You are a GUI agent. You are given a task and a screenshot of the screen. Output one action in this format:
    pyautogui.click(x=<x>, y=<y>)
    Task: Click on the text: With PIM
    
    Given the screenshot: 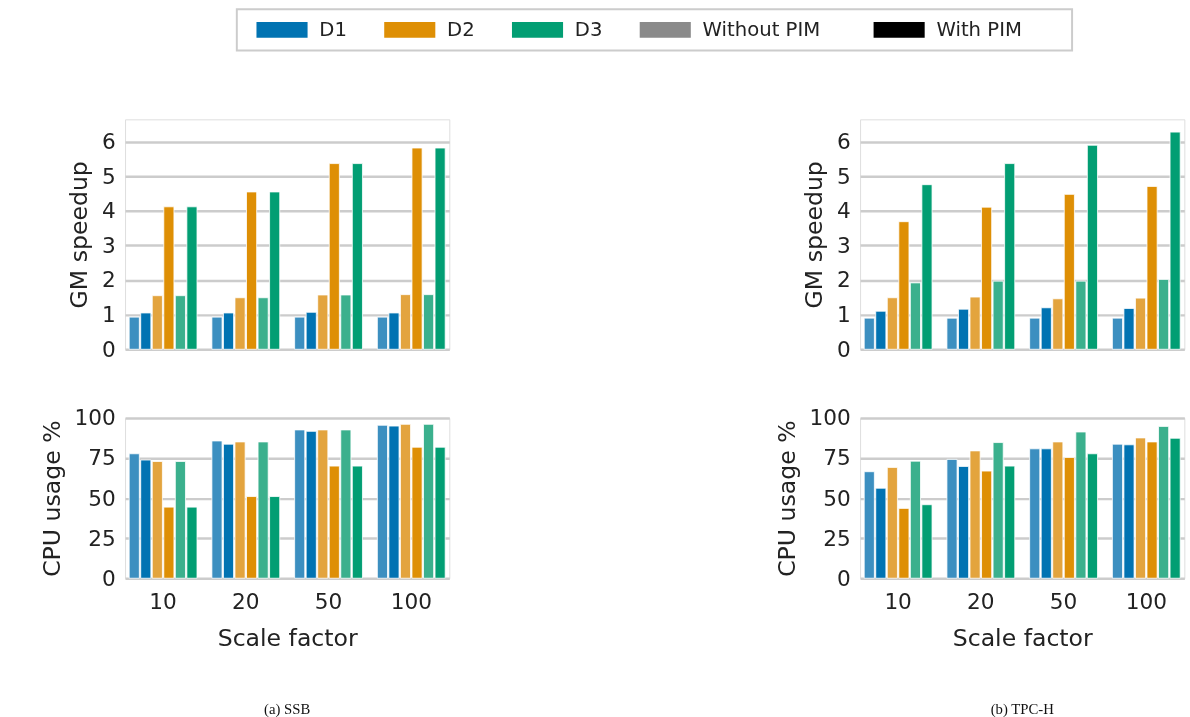 What is the action you would take?
    pyautogui.click(x=979, y=29)
    